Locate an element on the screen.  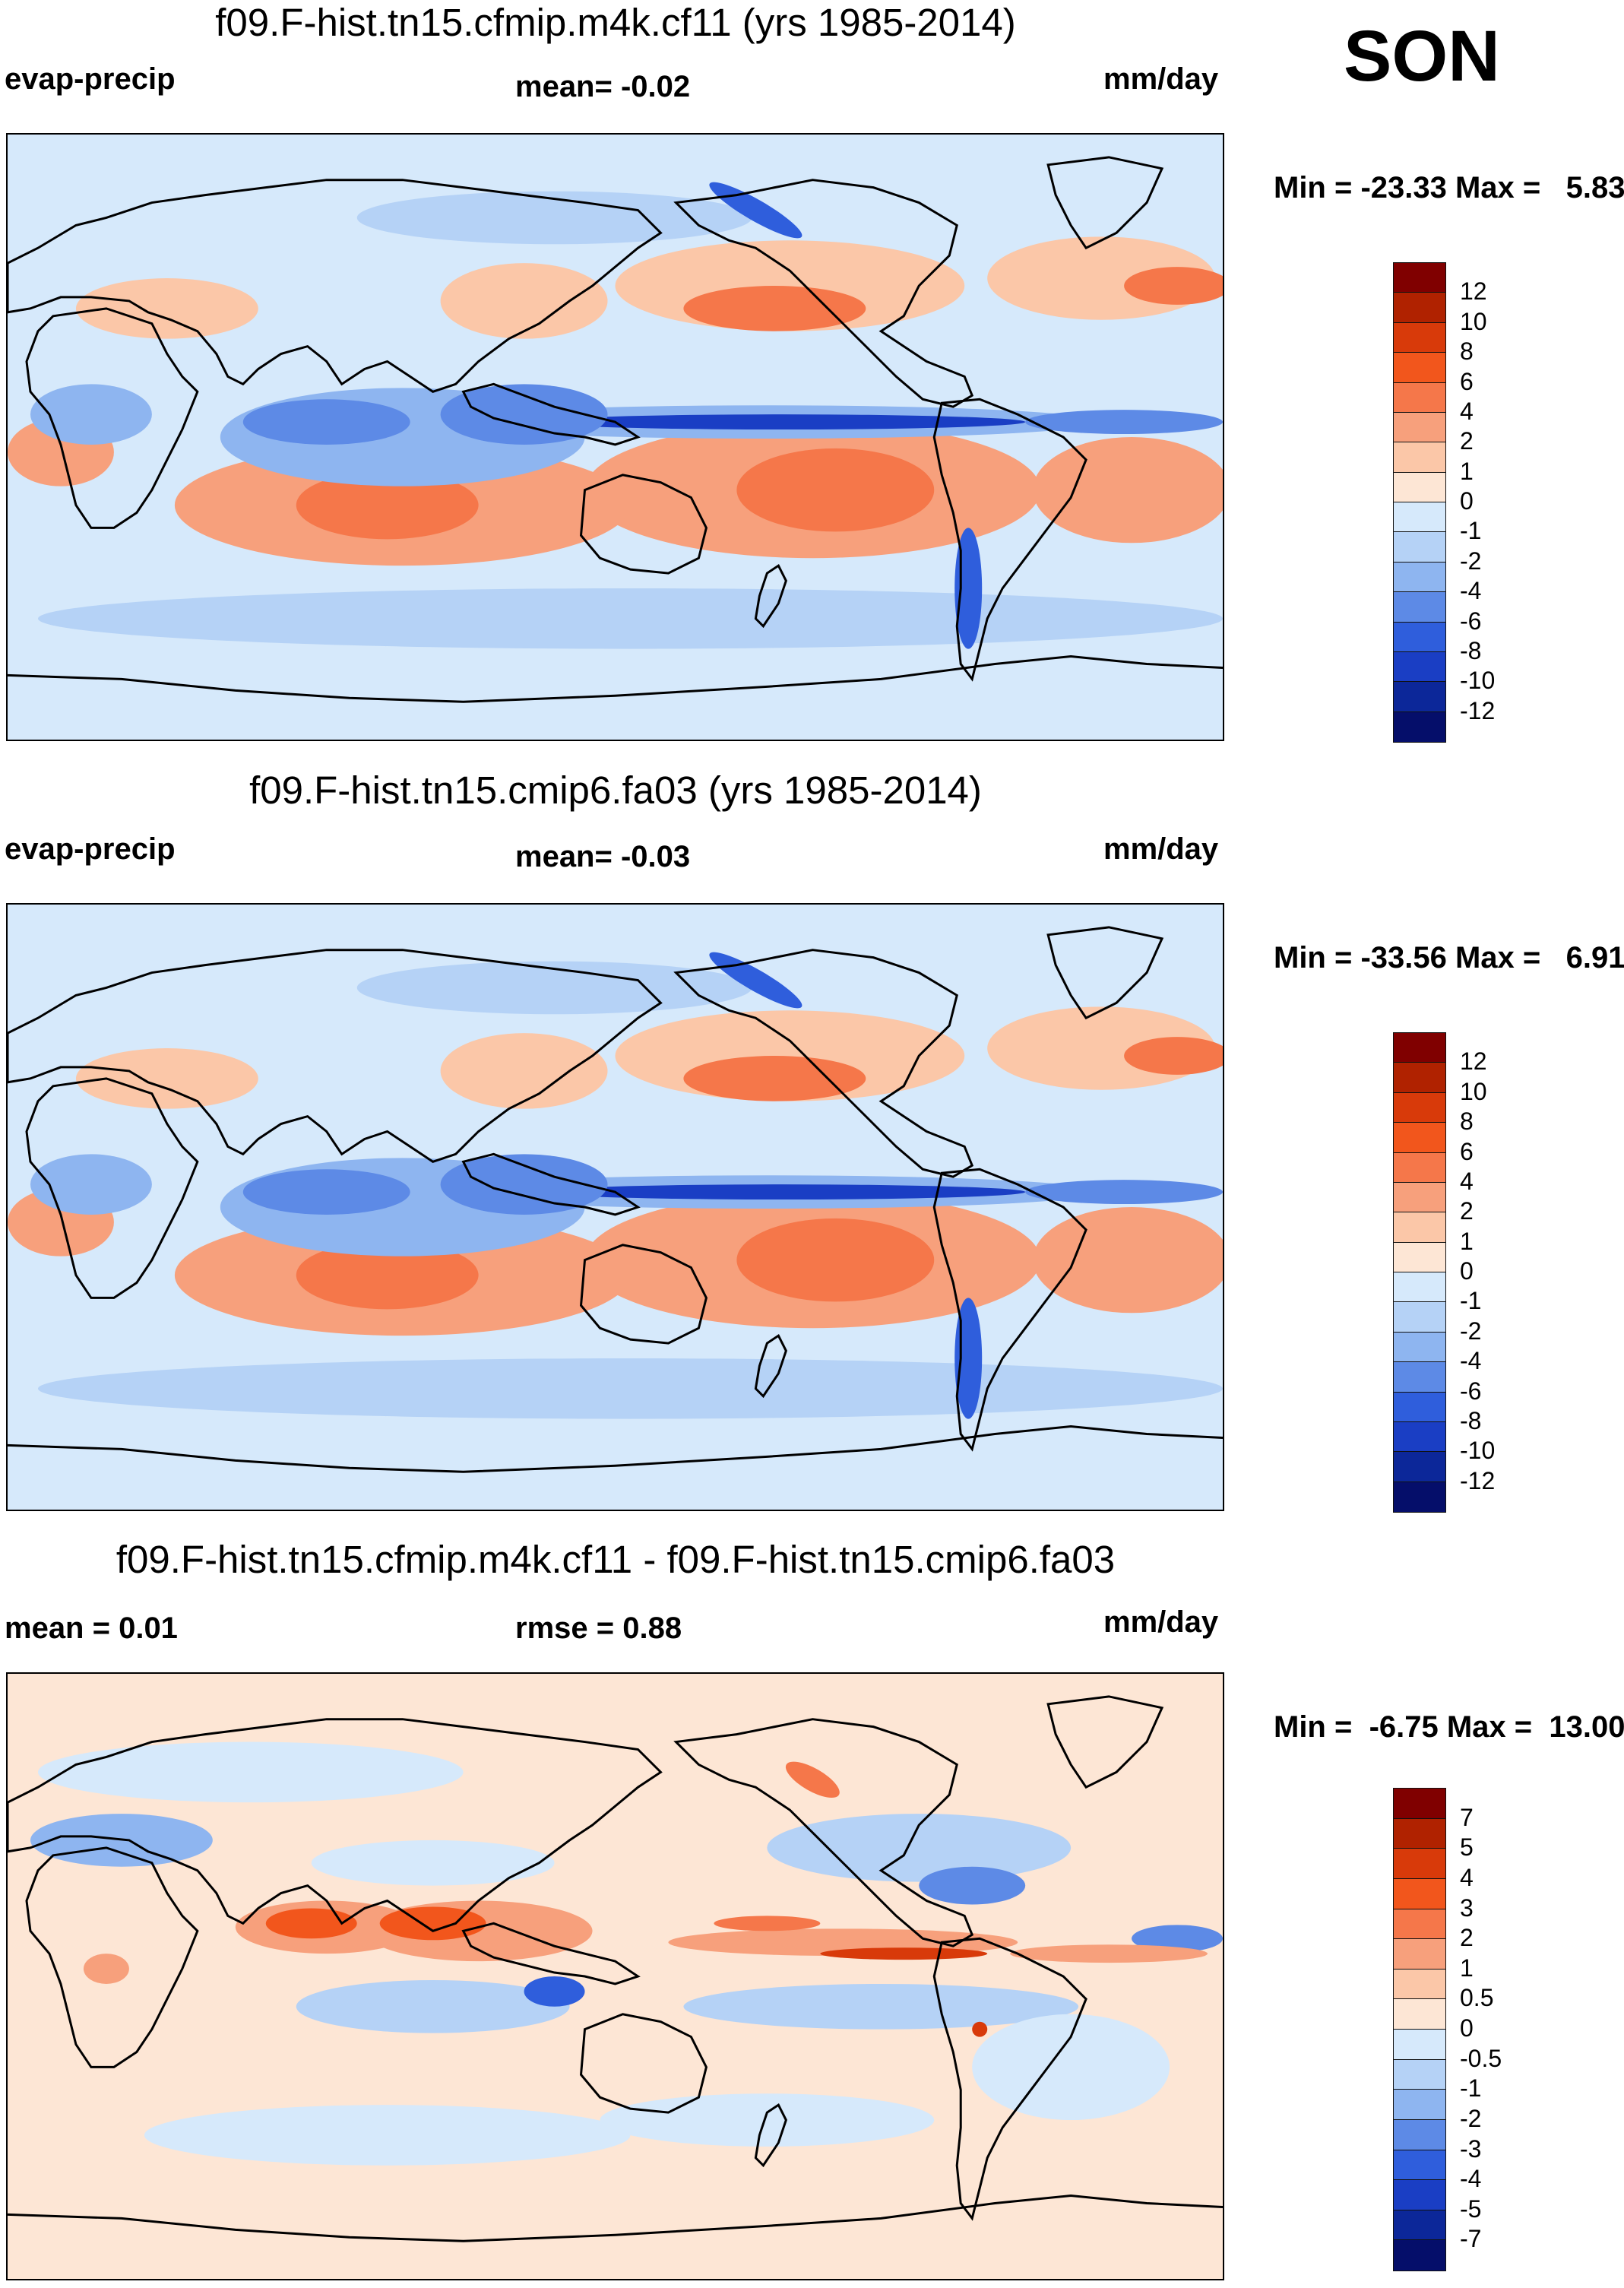
maritime-continent-outline is located at coordinates (551, 1184).